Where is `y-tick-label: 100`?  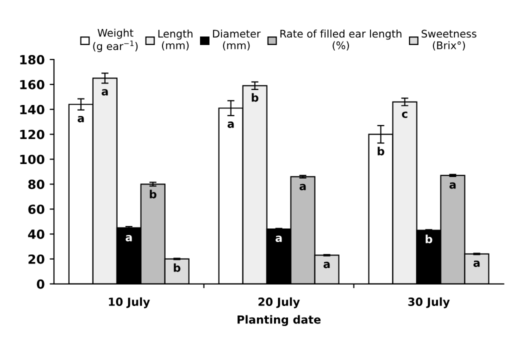
y-tick-label: 100 is located at coordinates (32, 159).